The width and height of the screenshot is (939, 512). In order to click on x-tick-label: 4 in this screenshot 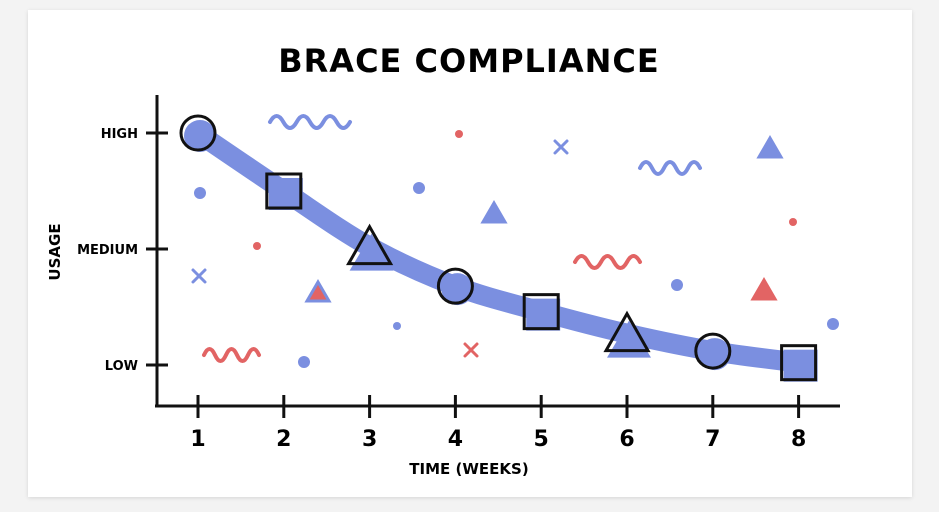, I will do `click(455, 439)`.